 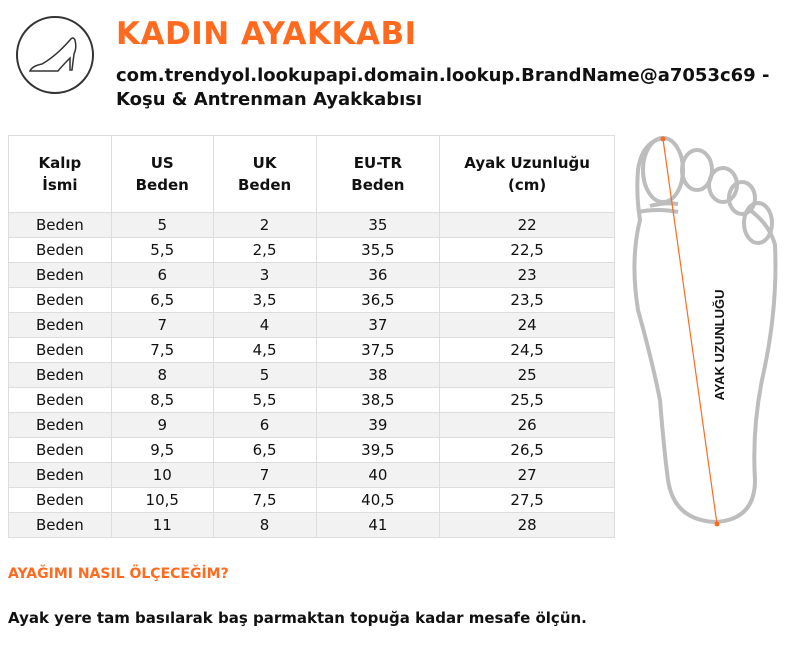 What do you see at coordinates (378, 475) in the screenshot?
I see `table-cell: 40` at bounding box center [378, 475].